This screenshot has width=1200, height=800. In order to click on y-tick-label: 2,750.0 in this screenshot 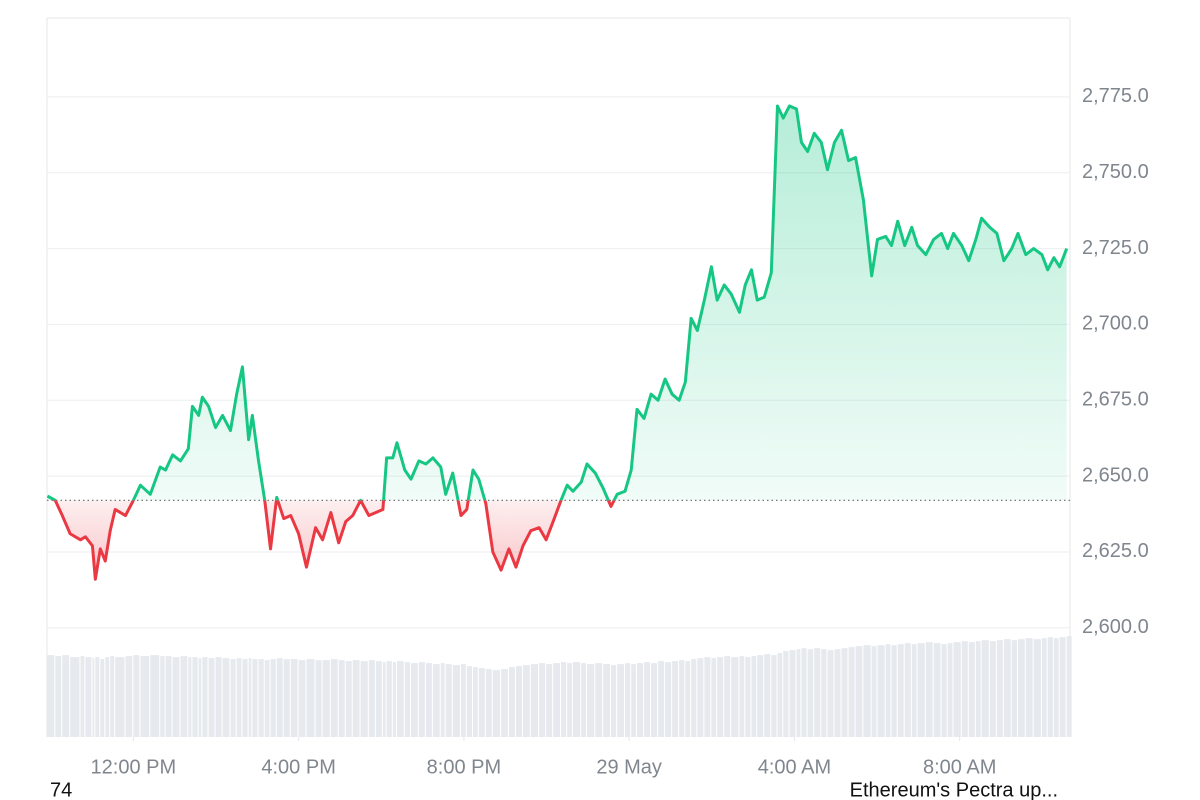, I will do `click(1115, 172)`.